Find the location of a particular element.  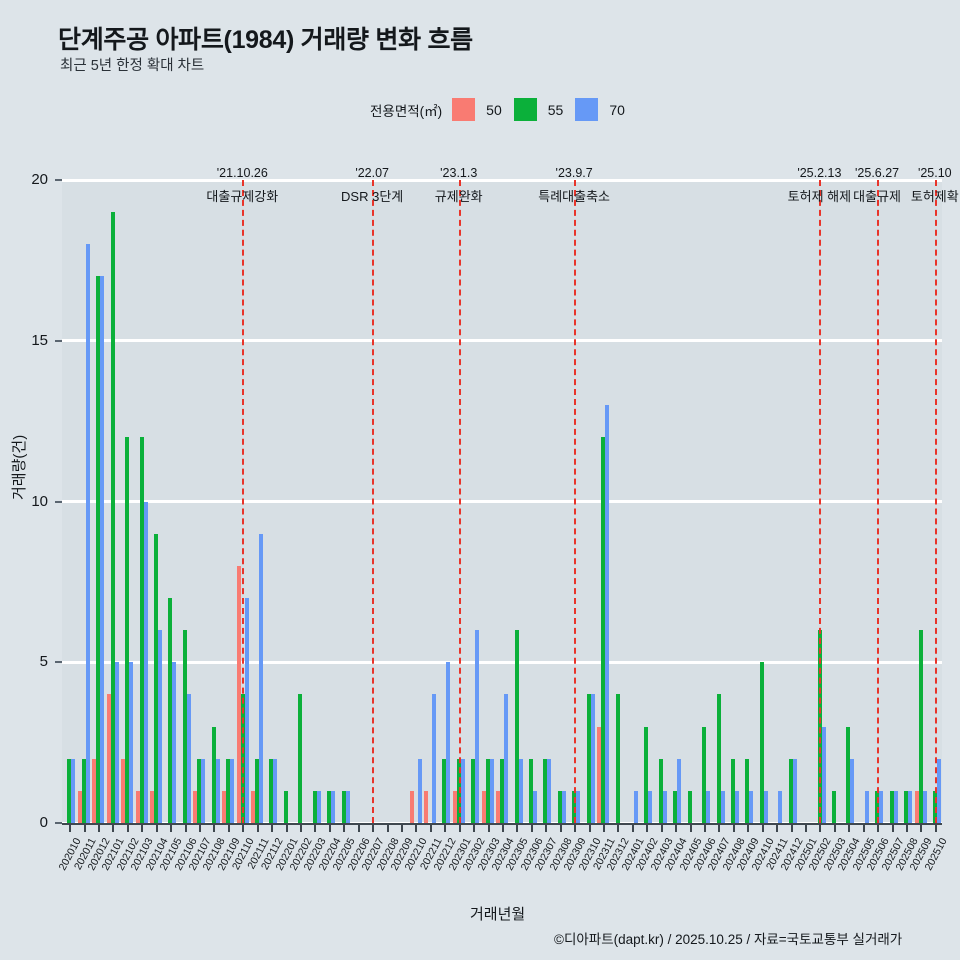

chart-legend: 전용면적(㎡) 50 55 70 is located at coordinates (497, 109).